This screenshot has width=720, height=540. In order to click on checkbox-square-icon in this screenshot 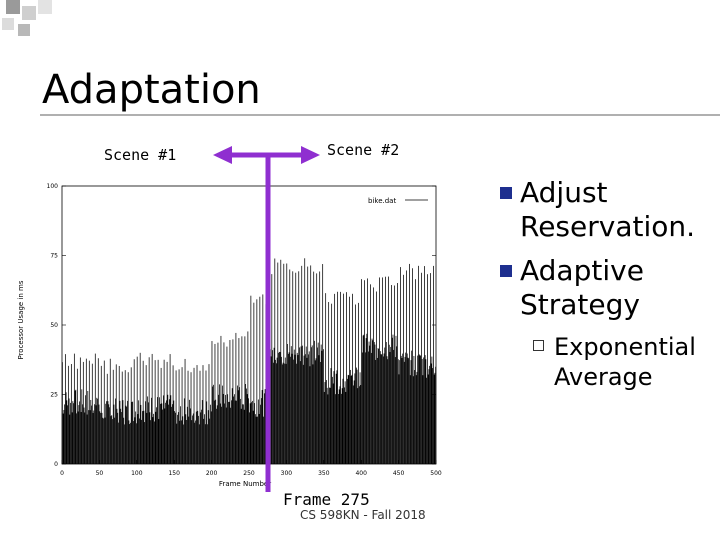, I will do `click(538, 345)`.